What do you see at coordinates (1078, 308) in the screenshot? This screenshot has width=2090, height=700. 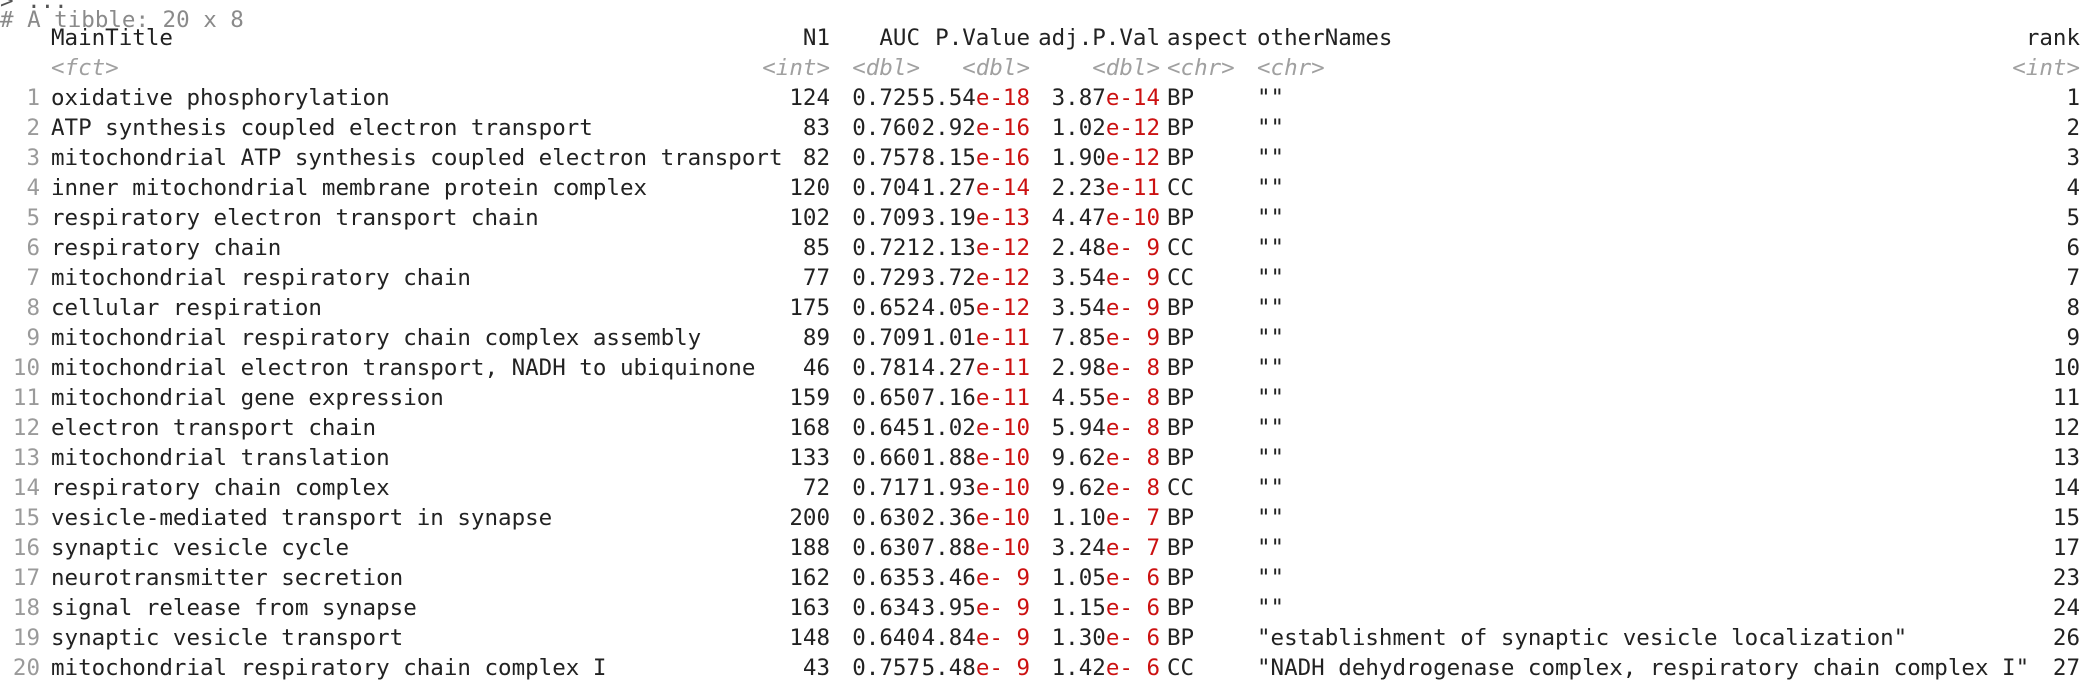 I see `cell-adjpval-mantissa: 3.54` at bounding box center [1078, 308].